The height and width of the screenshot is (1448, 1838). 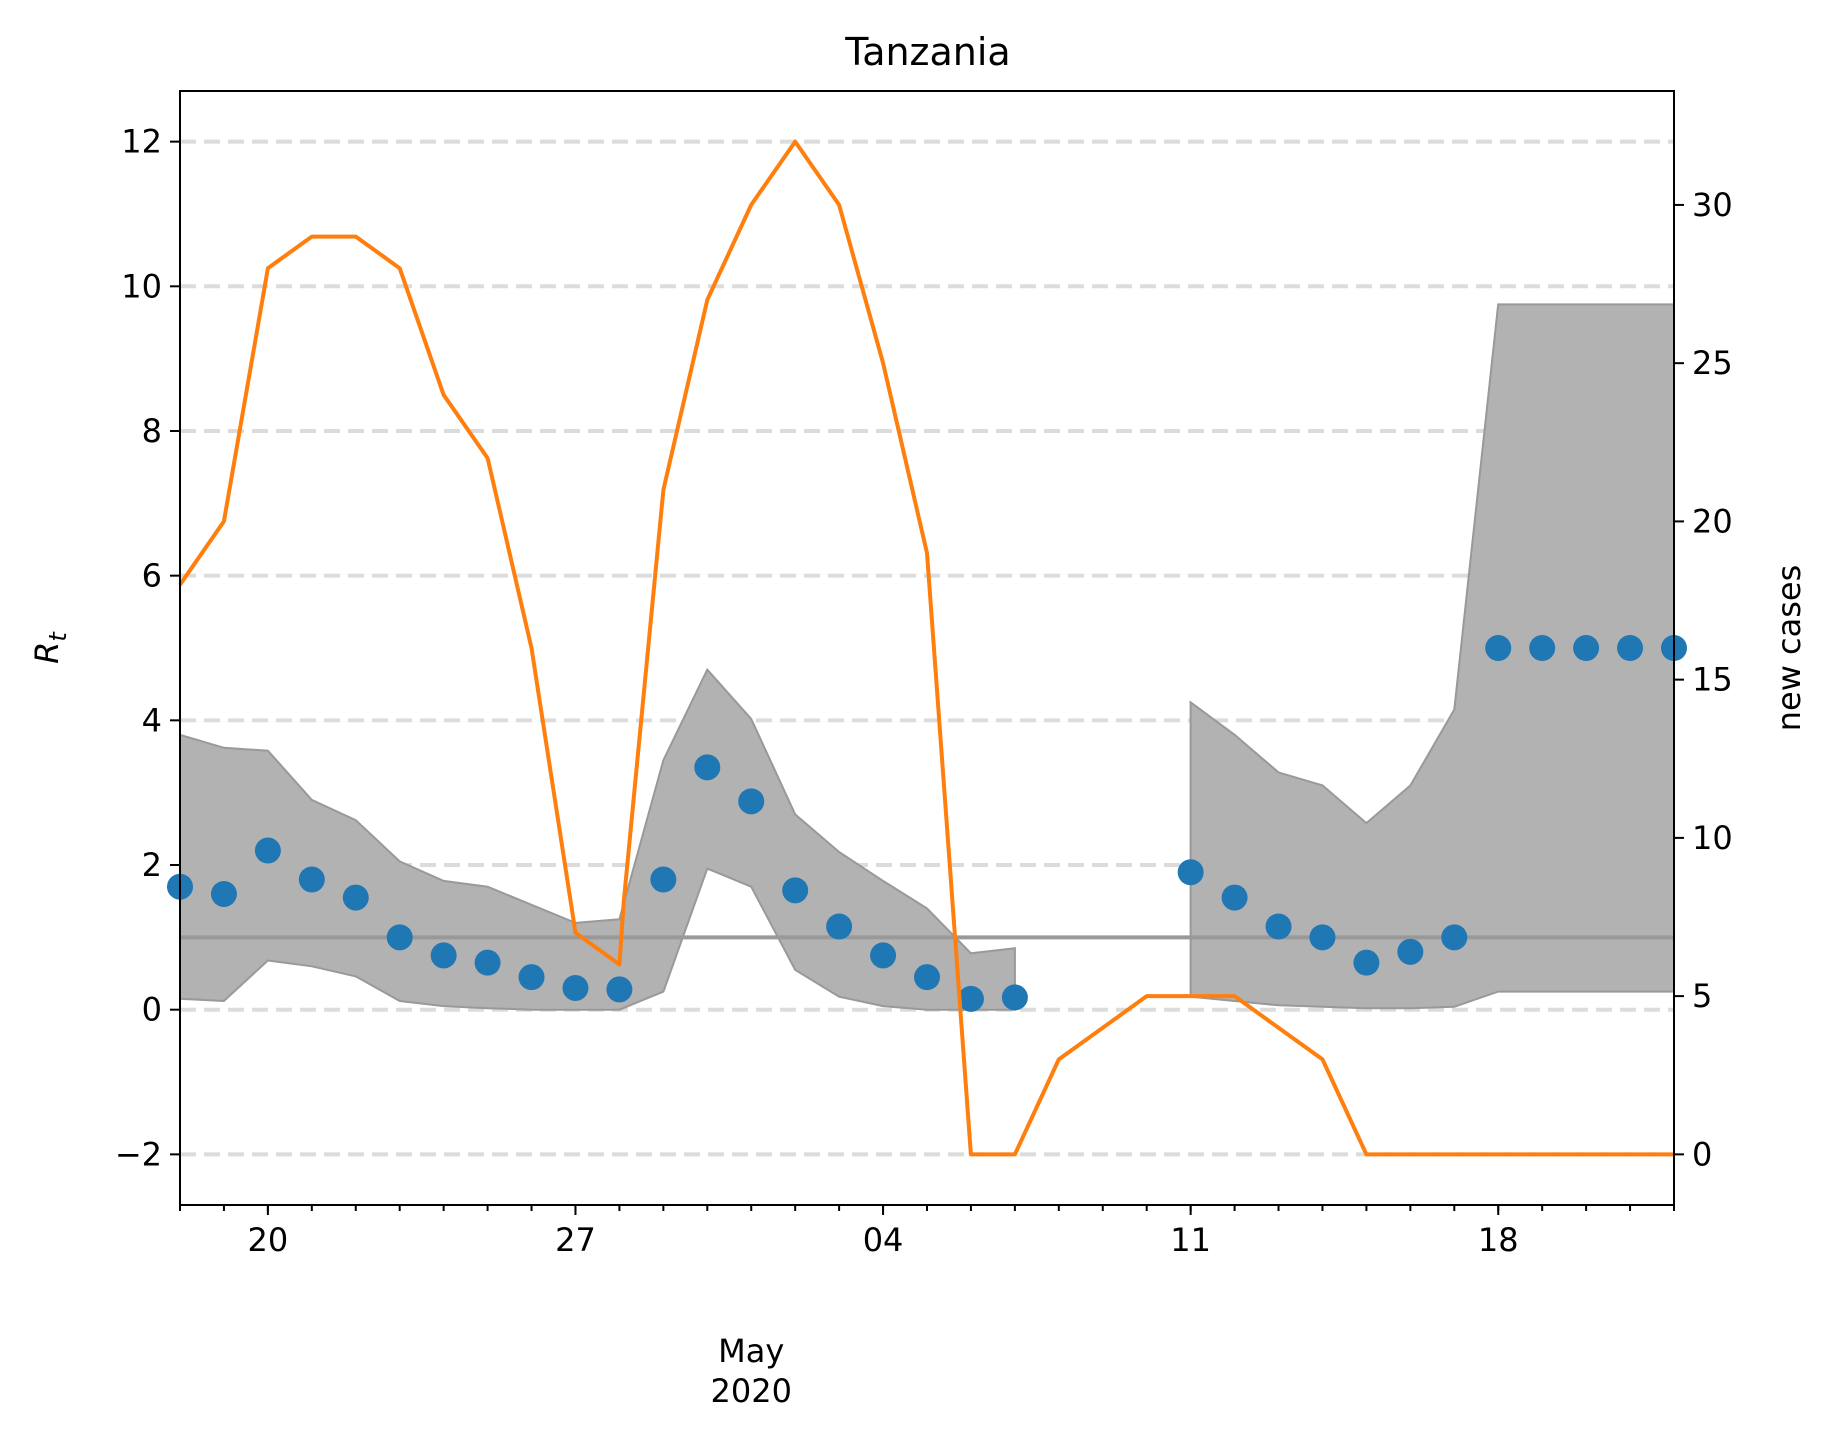 I want to click on x-axis-month-label-line: May, so click(x=751, y=1351).